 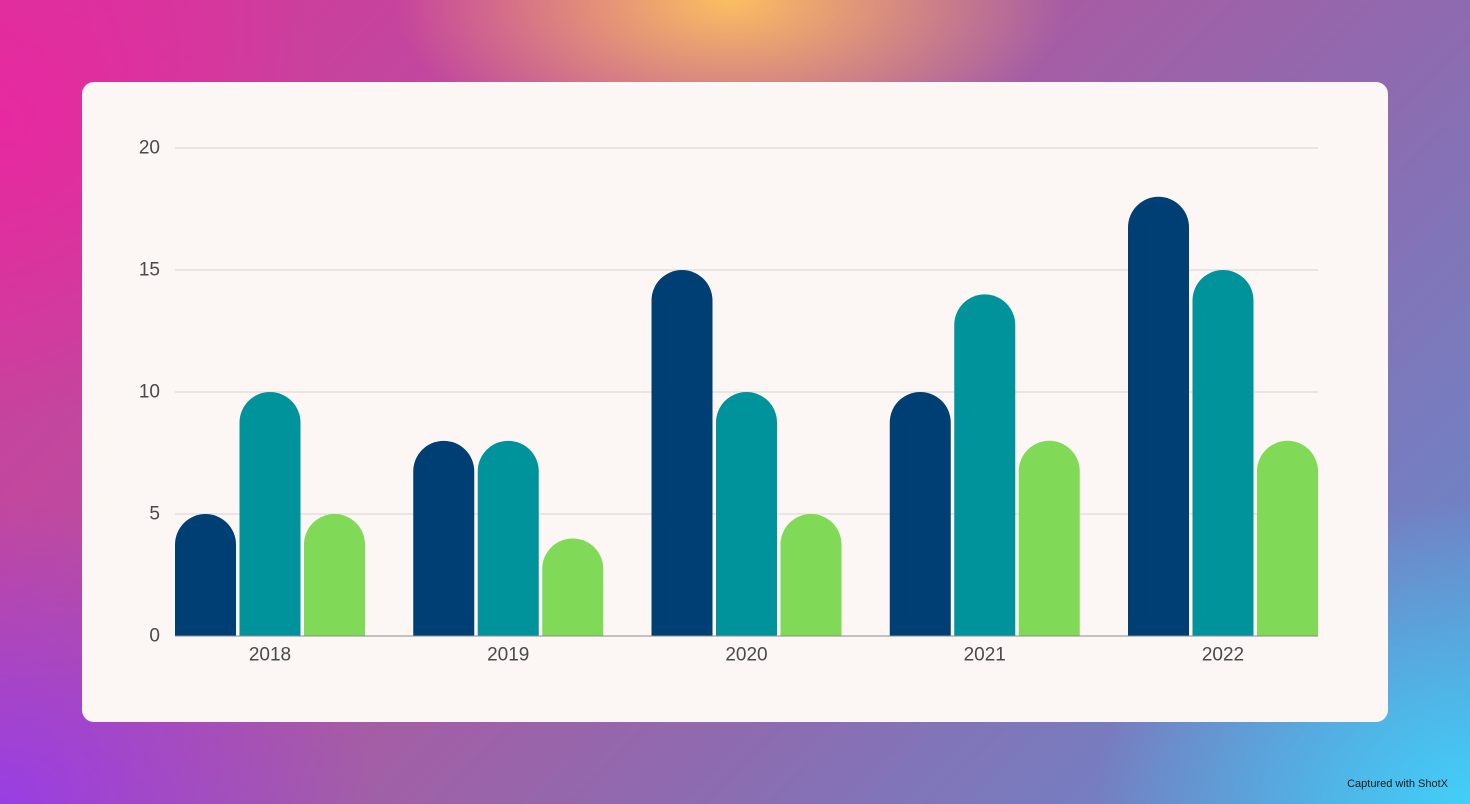 I want to click on x-tick-label: 2022, so click(x=1223, y=655).